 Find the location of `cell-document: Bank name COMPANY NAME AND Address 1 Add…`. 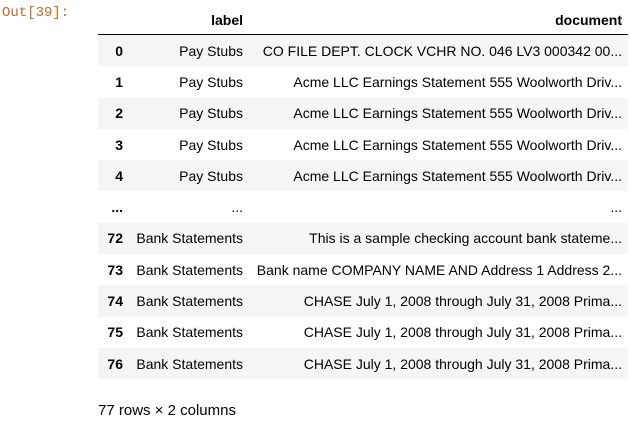

cell-document: Bank name COMPANY NAME AND Address 1 Add… is located at coordinates (439, 269).